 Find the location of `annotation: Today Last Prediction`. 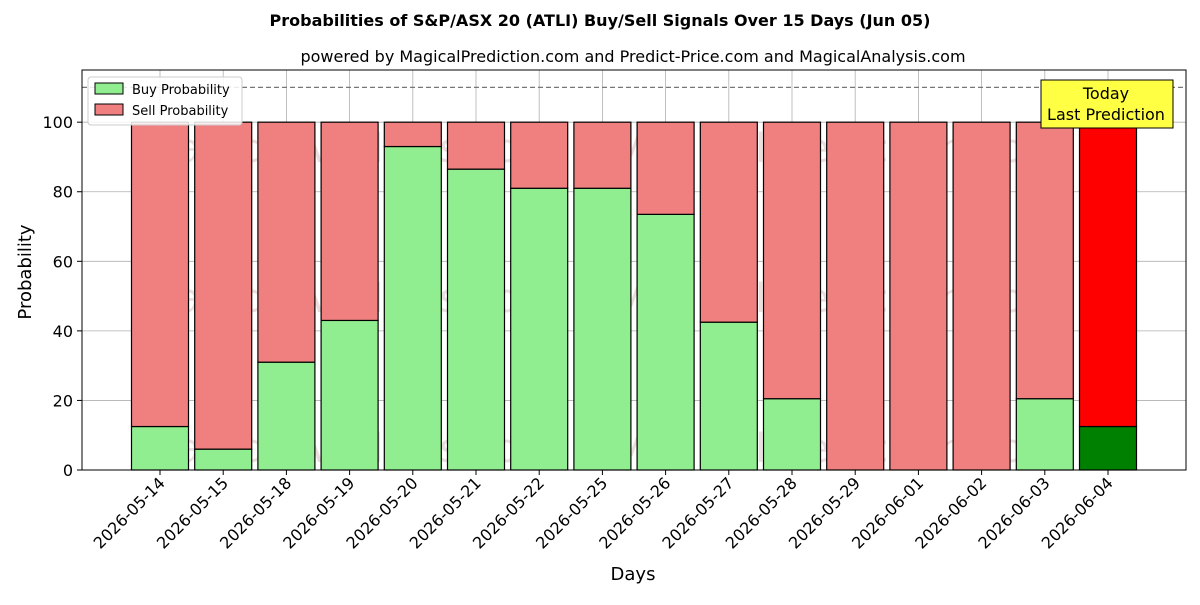

annotation: Today Last Prediction is located at coordinates (1107, 104).